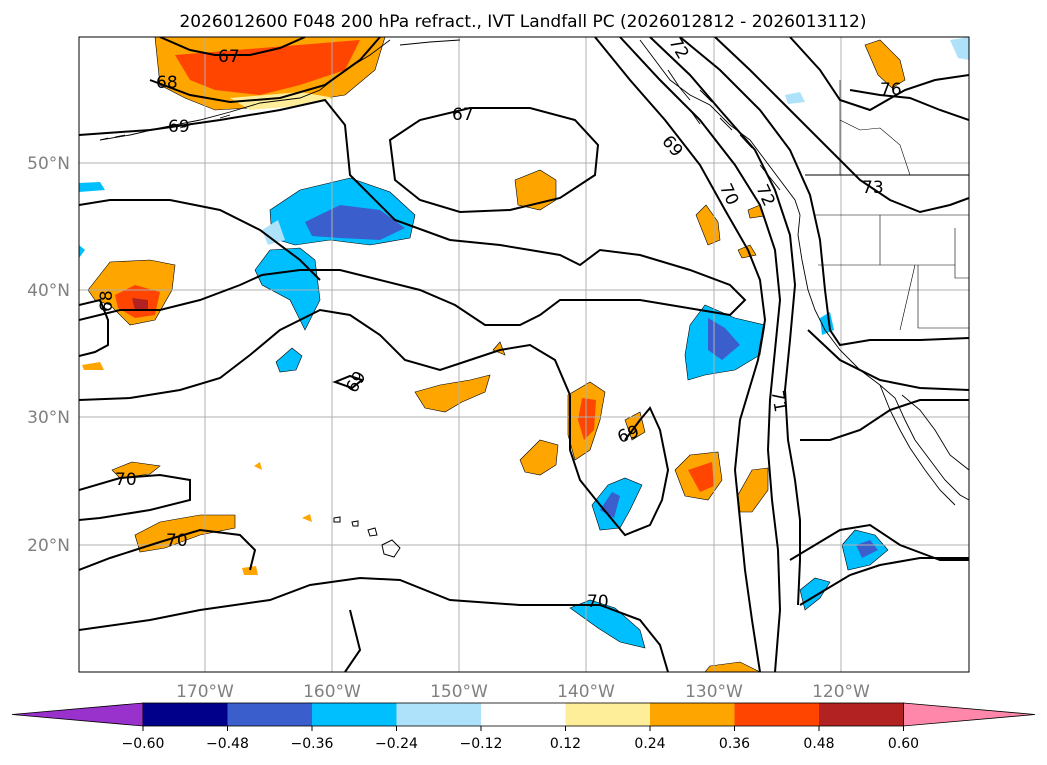 The width and height of the screenshot is (1047, 765). Describe the element at coordinates (459, 692) in the screenshot. I see `lon-label: 150°W` at that location.